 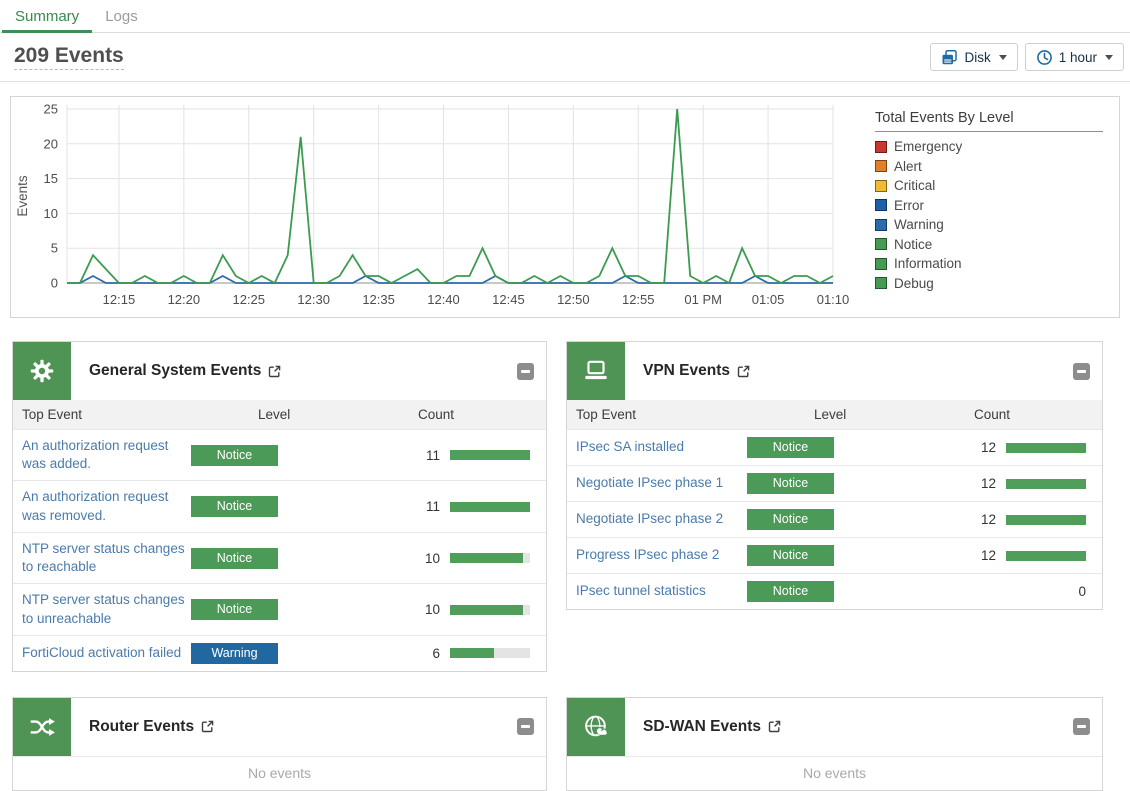 I want to click on table-row: Progress IPsec phase 2 Notice 12, so click(x=834, y=555).